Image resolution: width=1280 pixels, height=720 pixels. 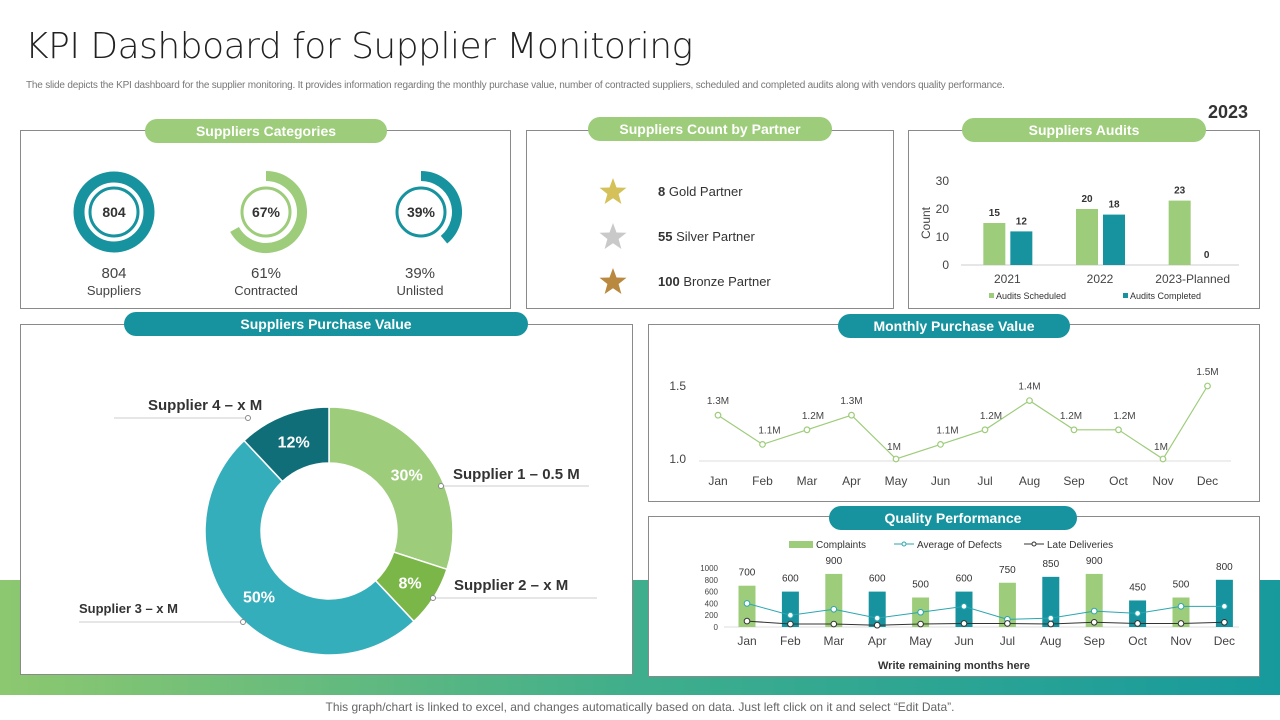 What do you see at coordinates (326, 324) in the screenshot?
I see `purchase-value-title: Suppliers Purchase Value` at bounding box center [326, 324].